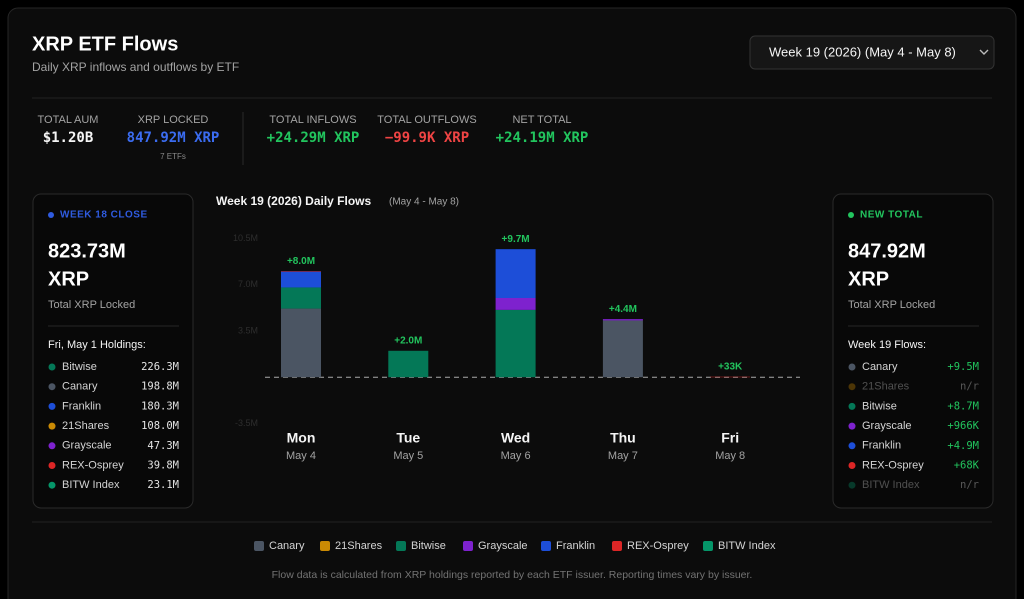 This screenshot has height=599, width=1024. Describe the element at coordinates (248, 284) in the screenshot. I see `y-tick-label: 7.0M` at that location.